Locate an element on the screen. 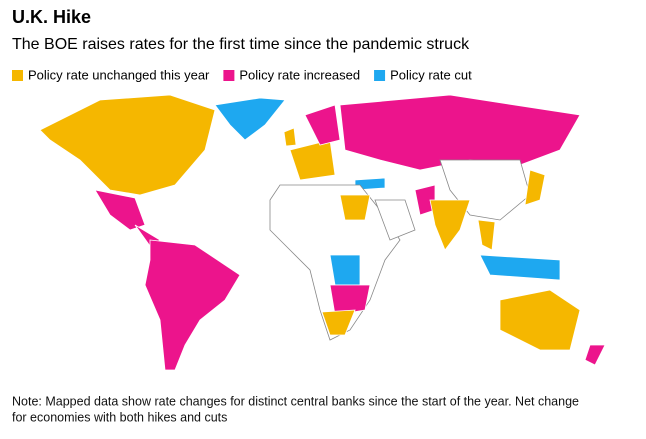 The height and width of the screenshot is (439, 646). south-america is located at coordinates (192, 305).